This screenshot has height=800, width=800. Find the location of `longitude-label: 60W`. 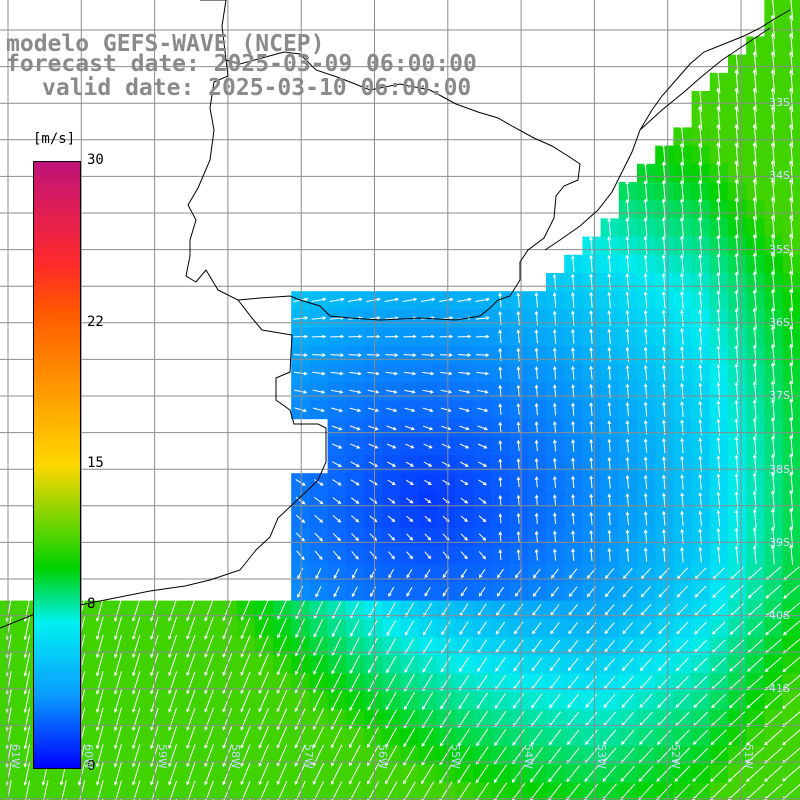

longitude-label: 60W is located at coordinates (89, 756).